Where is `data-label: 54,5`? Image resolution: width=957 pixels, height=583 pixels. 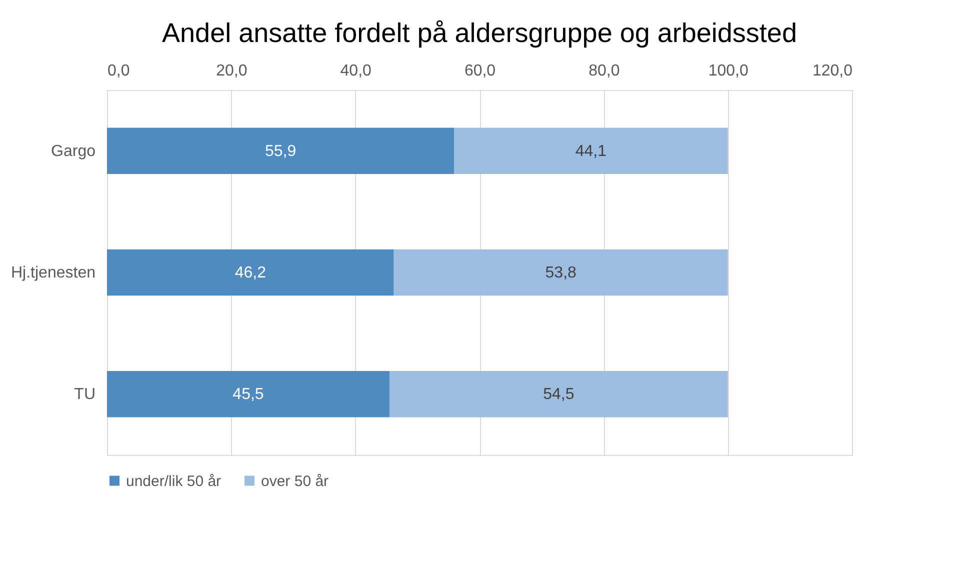
data-label: 54,5 is located at coordinates (558, 395).